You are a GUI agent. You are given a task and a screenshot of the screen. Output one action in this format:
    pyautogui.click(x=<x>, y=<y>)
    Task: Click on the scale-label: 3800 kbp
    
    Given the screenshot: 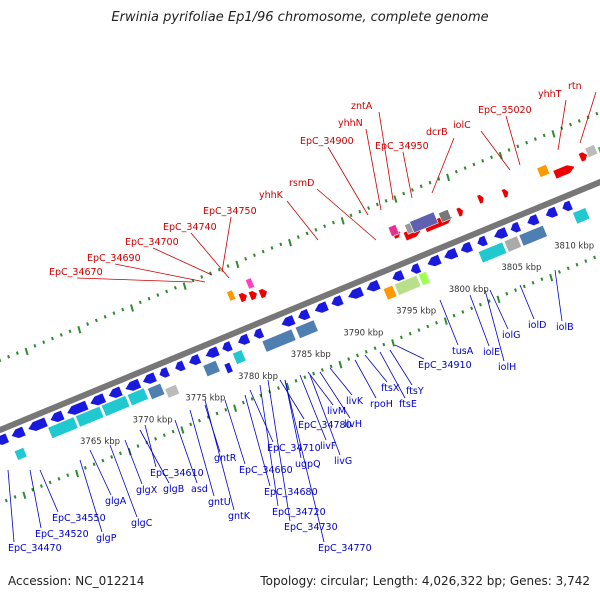 What is the action you would take?
    pyautogui.click(x=469, y=290)
    